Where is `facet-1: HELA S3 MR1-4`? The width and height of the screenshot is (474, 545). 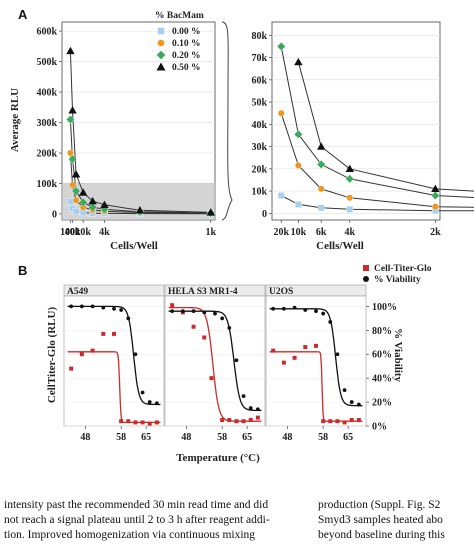 facet-1: HELA S3 MR1-4 is located at coordinates (215, 355).